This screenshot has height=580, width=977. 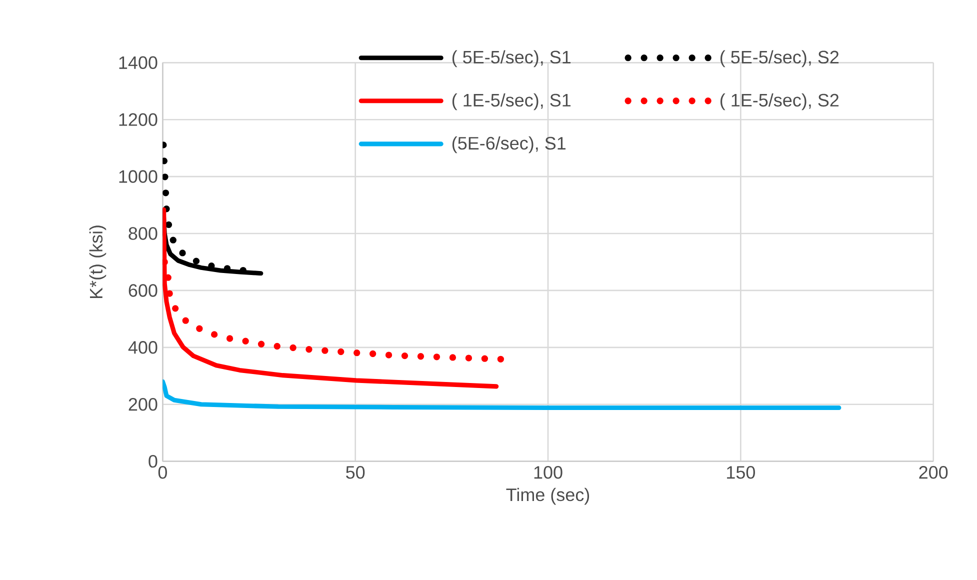 I want to click on legend-label: ( 1E-5/sec), S1, so click(x=511, y=101).